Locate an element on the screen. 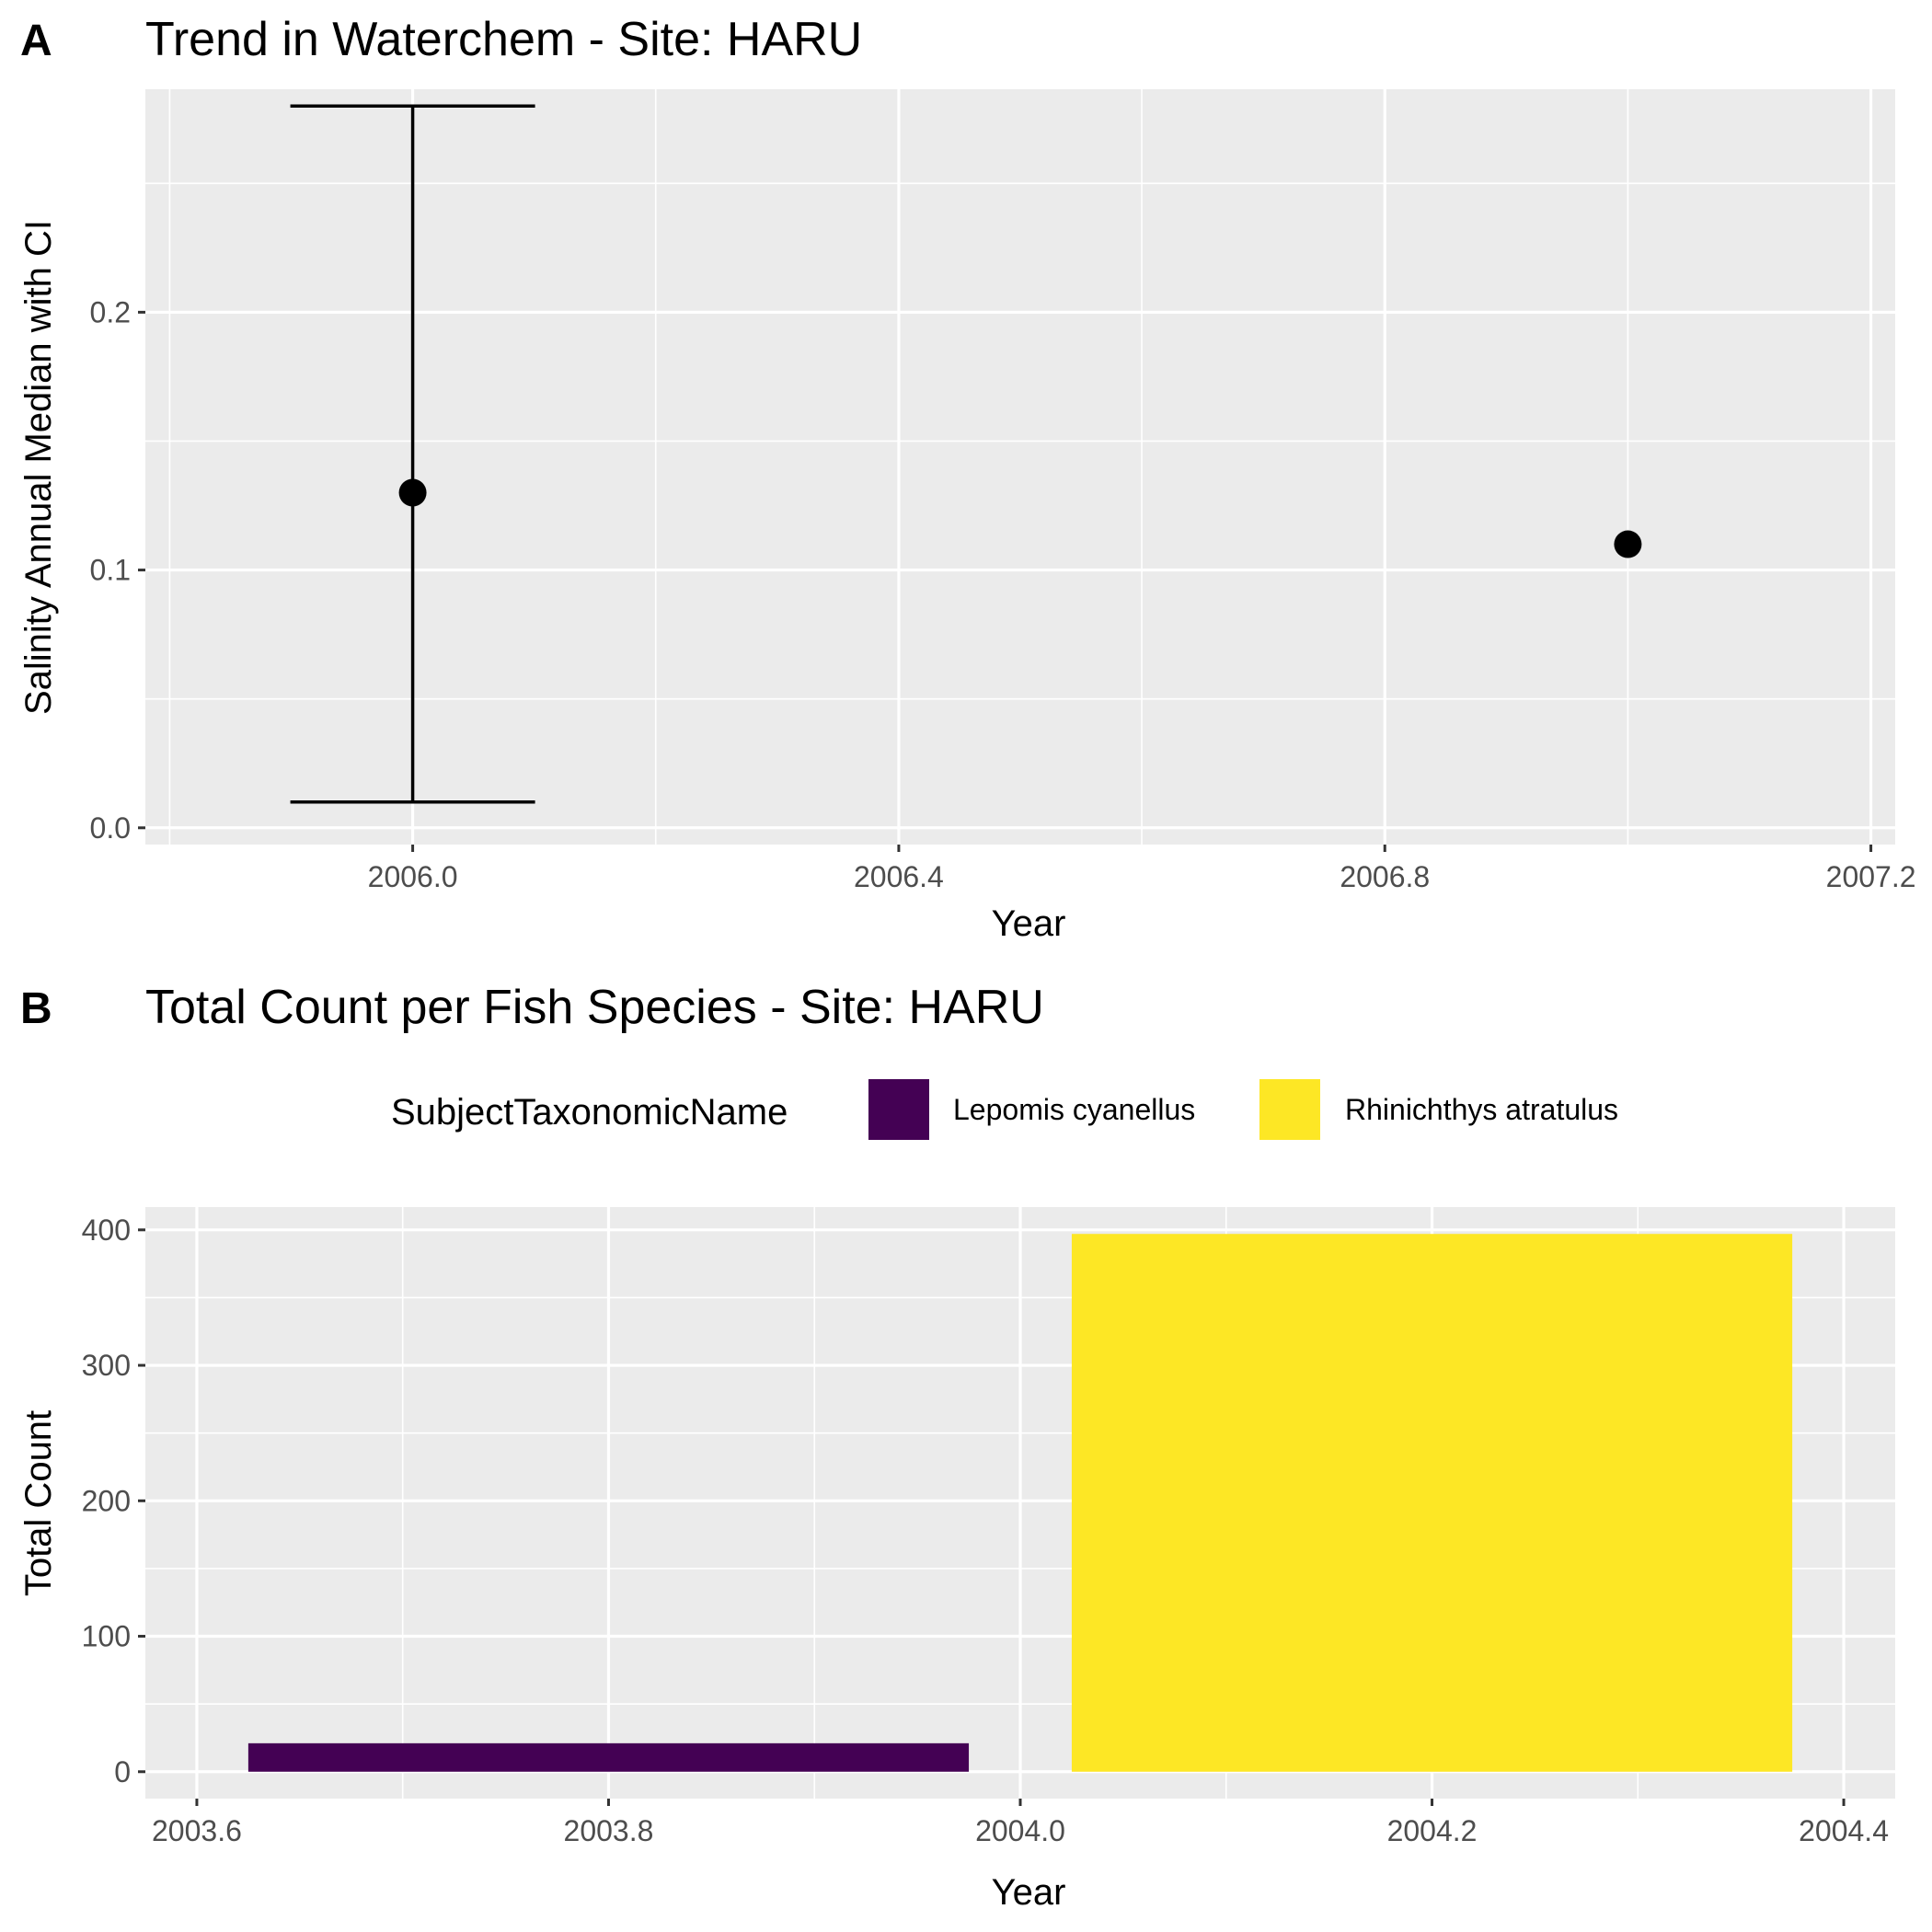 Image resolution: width=1932 pixels, height=1932 pixels. panel-b-y-axis-title: Total Count is located at coordinates (38, 1503).